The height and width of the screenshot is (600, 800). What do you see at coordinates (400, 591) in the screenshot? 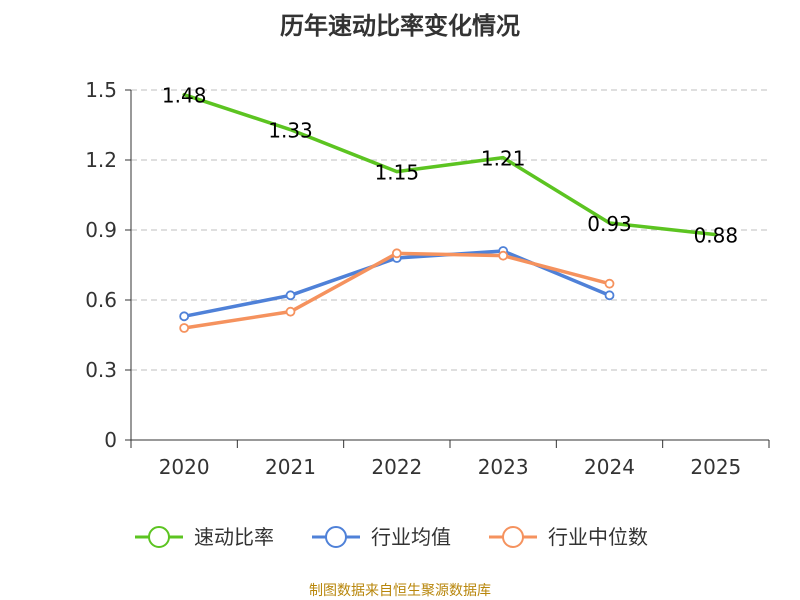
I see `source-note: 制图数据来自恒生聚源数据库` at bounding box center [400, 591].